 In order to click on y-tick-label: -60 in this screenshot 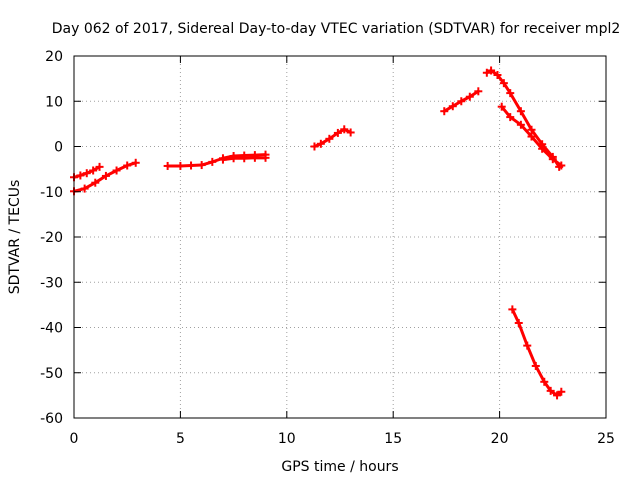, I will do `click(51, 419)`.